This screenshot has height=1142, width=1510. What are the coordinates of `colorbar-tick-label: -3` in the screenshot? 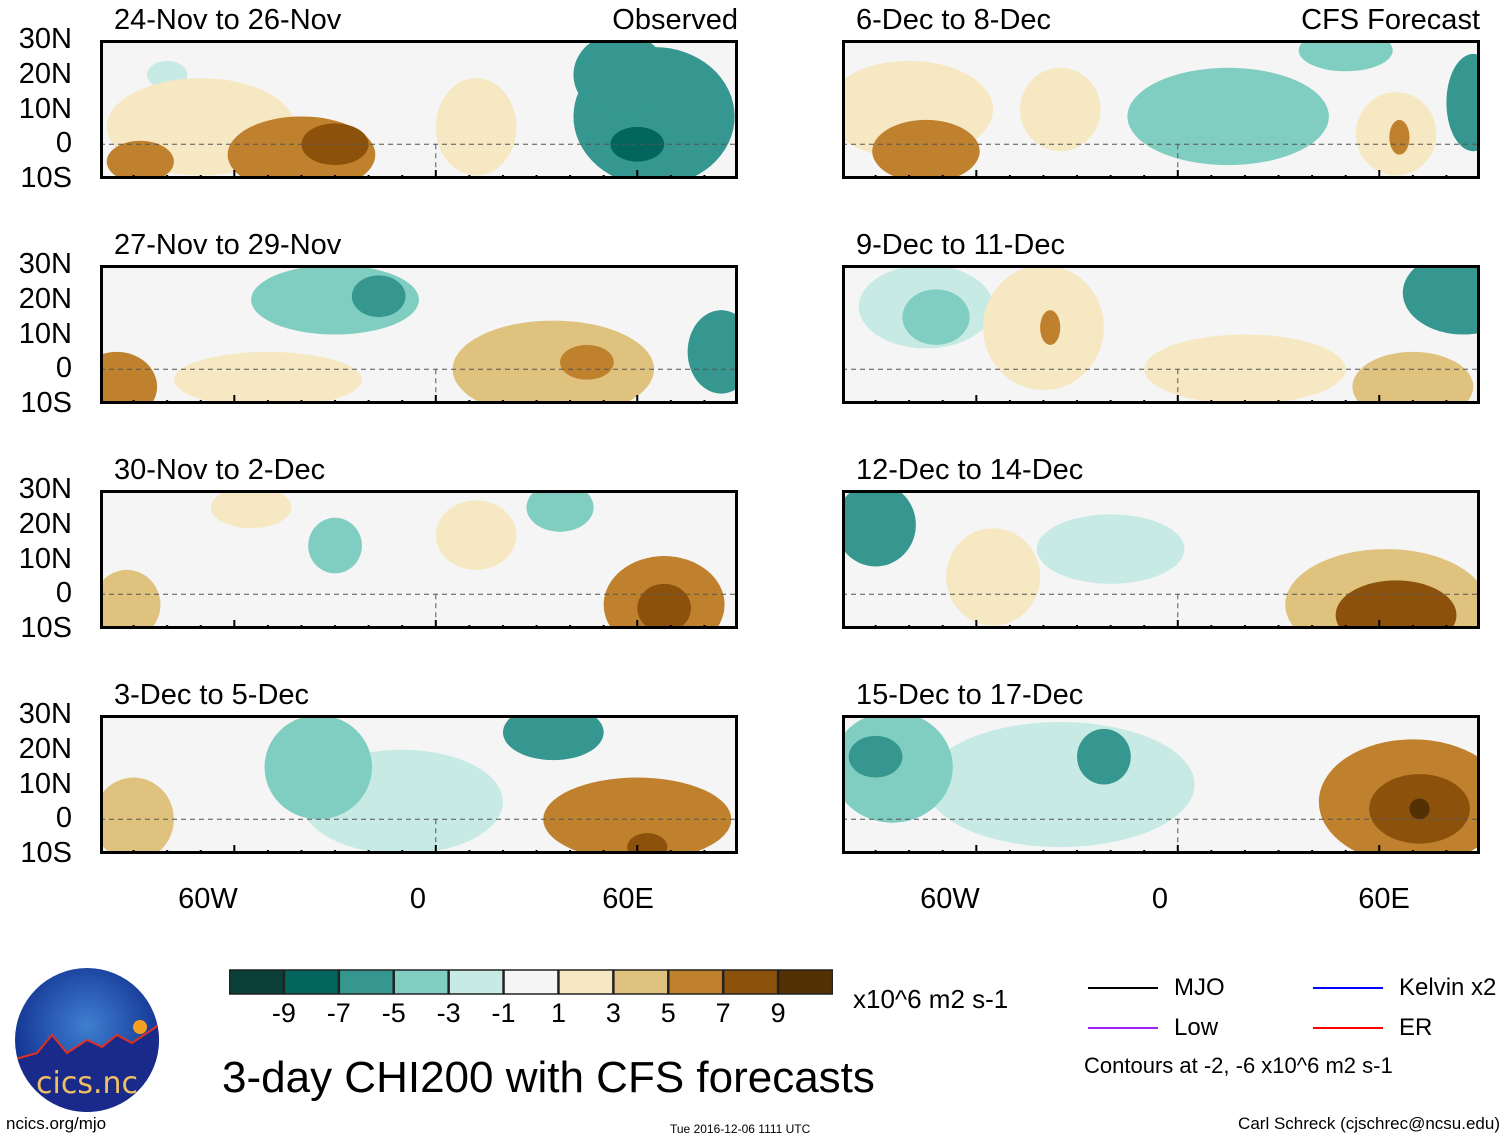 It's located at (448, 1013).